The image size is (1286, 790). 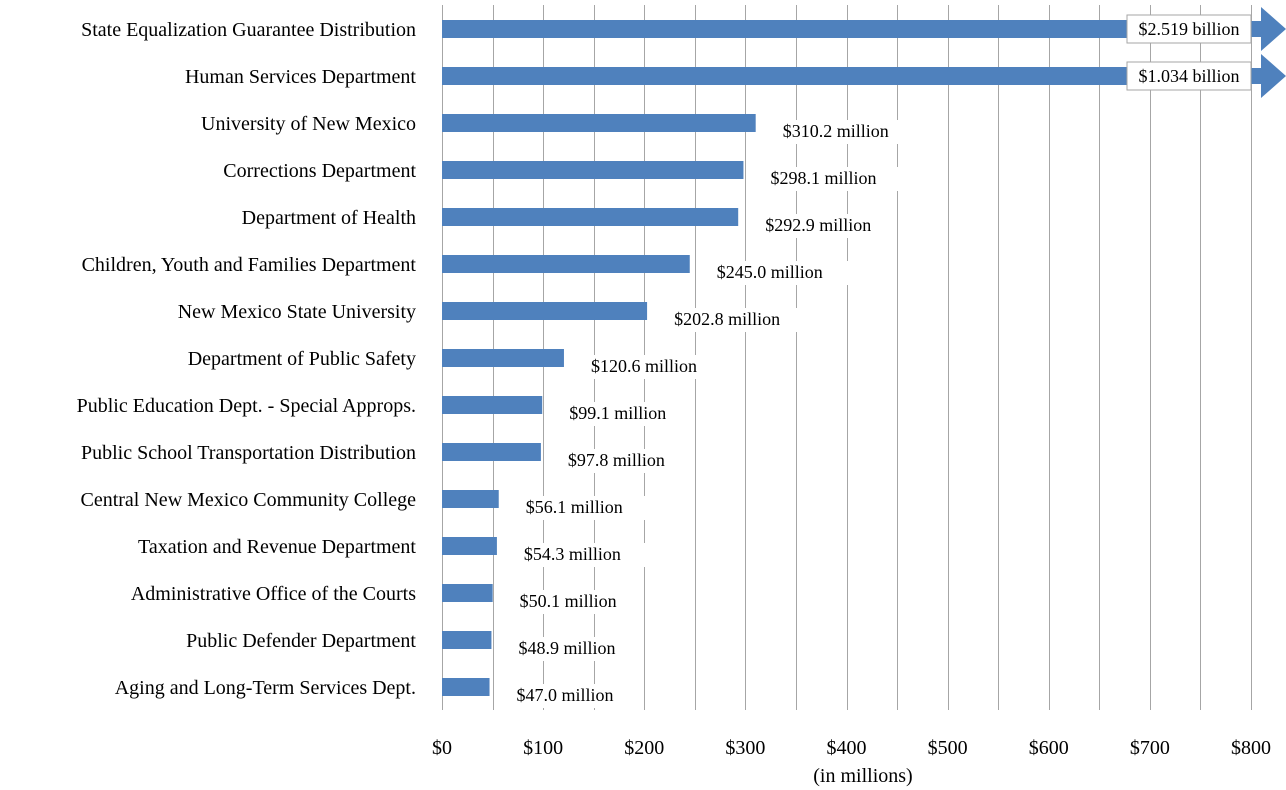 What do you see at coordinates (862, 776) in the screenshot?
I see `x-axis-title: (in millions)` at bounding box center [862, 776].